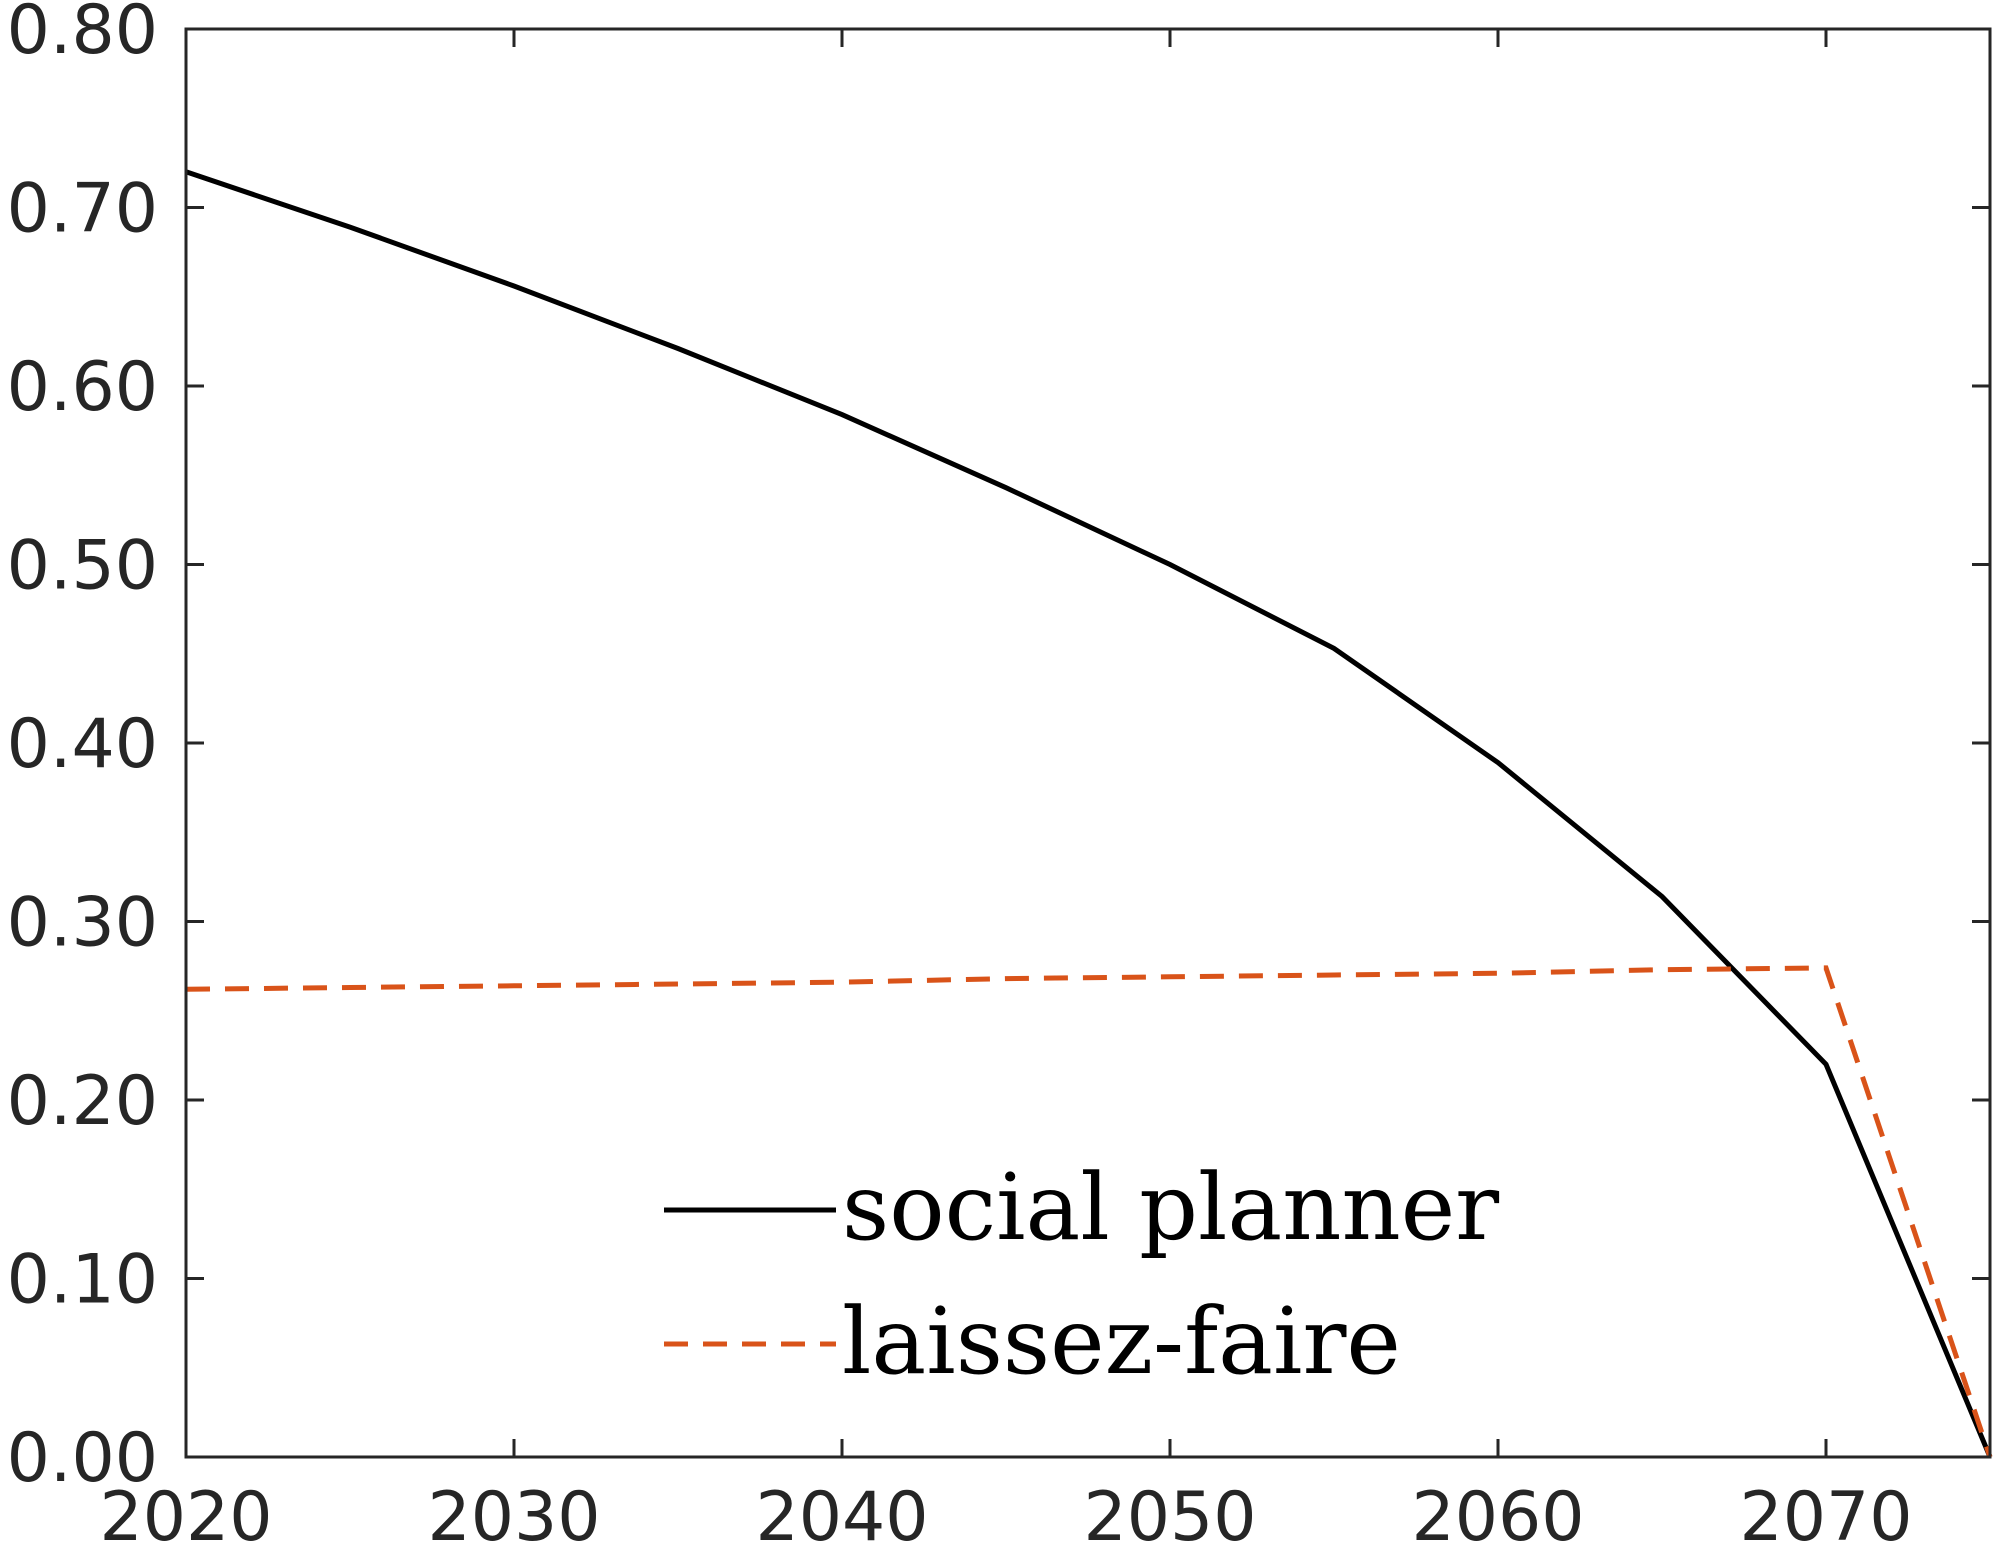 This screenshot has height=1554, width=1998. What do you see at coordinates (1825, 1516) in the screenshot?
I see `x-tick-label: 2070` at bounding box center [1825, 1516].